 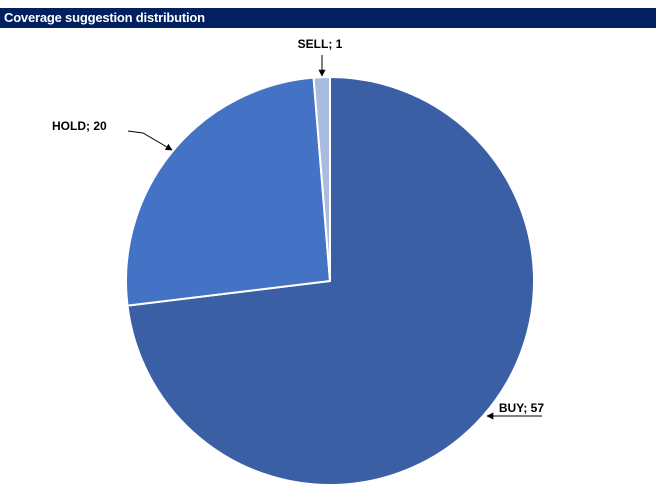 I want to click on data-label-hold: HOLD; 20, so click(x=79, y=126).